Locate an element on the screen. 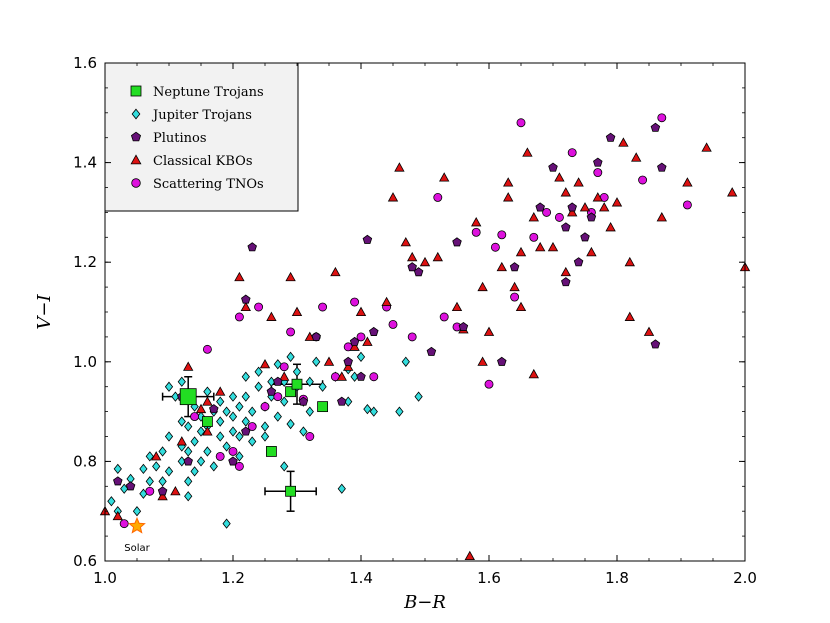 The height and width of the screenshot is (623, 830). solar-star-marker is located at coordinates (137, 525).